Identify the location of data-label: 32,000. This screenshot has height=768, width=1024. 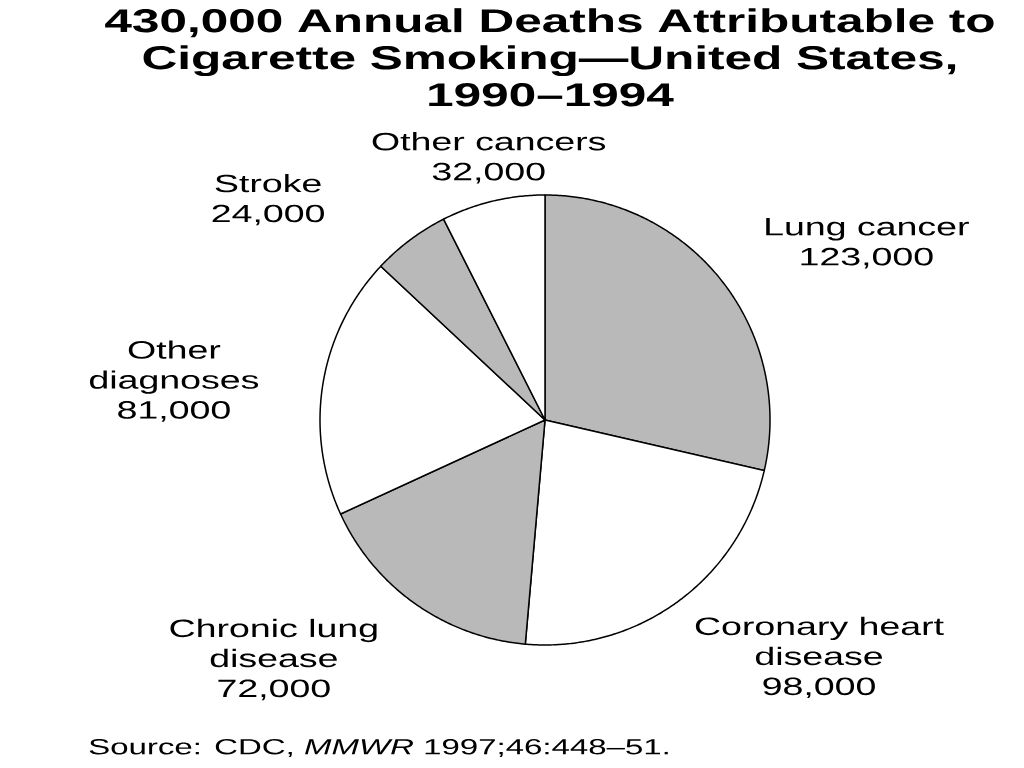
(488, 173).